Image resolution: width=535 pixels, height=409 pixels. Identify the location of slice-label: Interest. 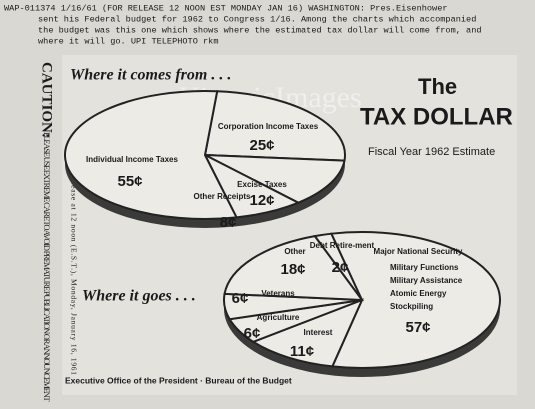
(318, 332).